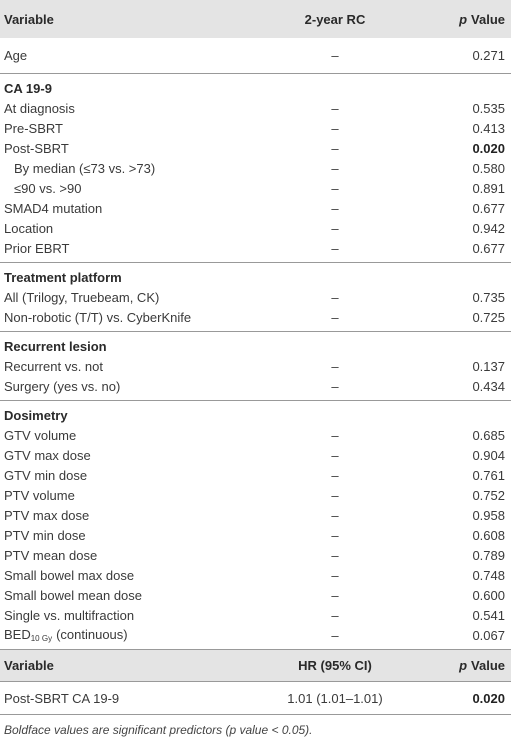 The height and width of the screenshot is (737, 511). What do you see at coordinates (255, 386) in the screenshot?
I see `table-row: Surgery (yes vs. no) – 0.434` at bounding box center [255, 386].